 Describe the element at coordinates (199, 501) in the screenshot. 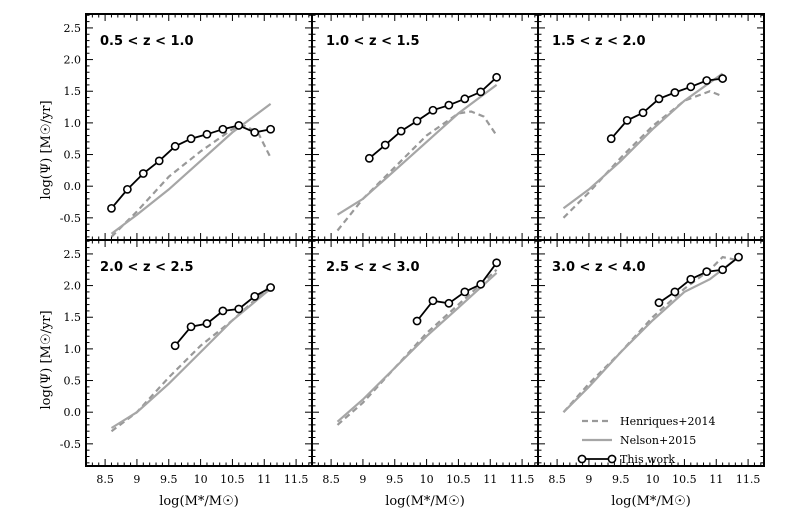

I see `x-axis-label-left: log(M*/M☉)` at that location.